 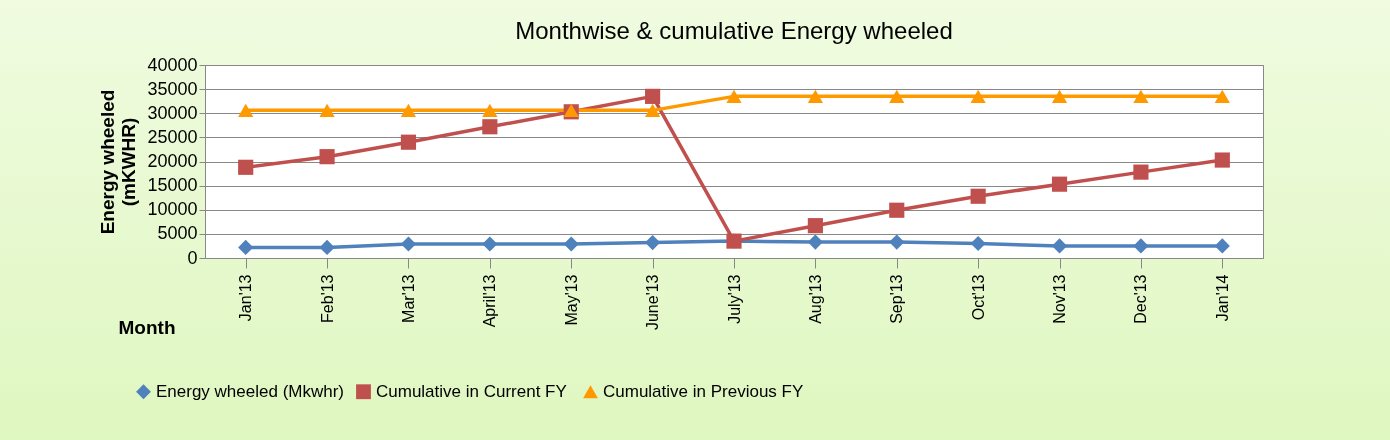 What do you see at coordinates (246, 298) in the screenshot?
I see `x-tick-label: Jan'13` at bounding box center [246, 298].